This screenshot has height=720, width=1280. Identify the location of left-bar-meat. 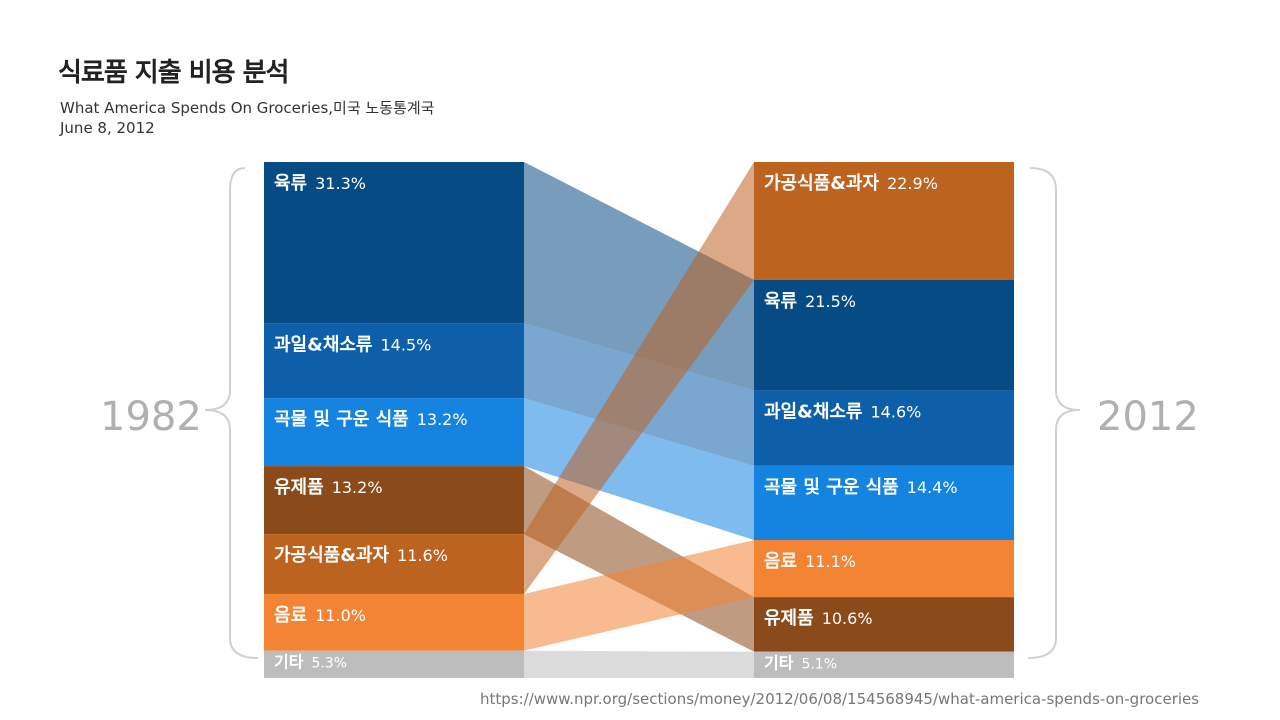
(394, 243).